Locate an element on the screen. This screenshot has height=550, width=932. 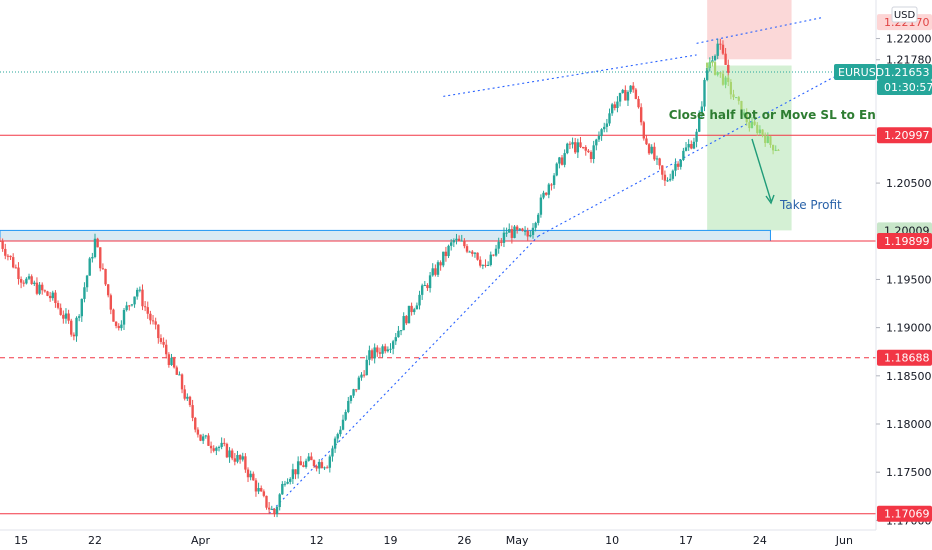
countdown-tag is located at coordinates (904, 87).